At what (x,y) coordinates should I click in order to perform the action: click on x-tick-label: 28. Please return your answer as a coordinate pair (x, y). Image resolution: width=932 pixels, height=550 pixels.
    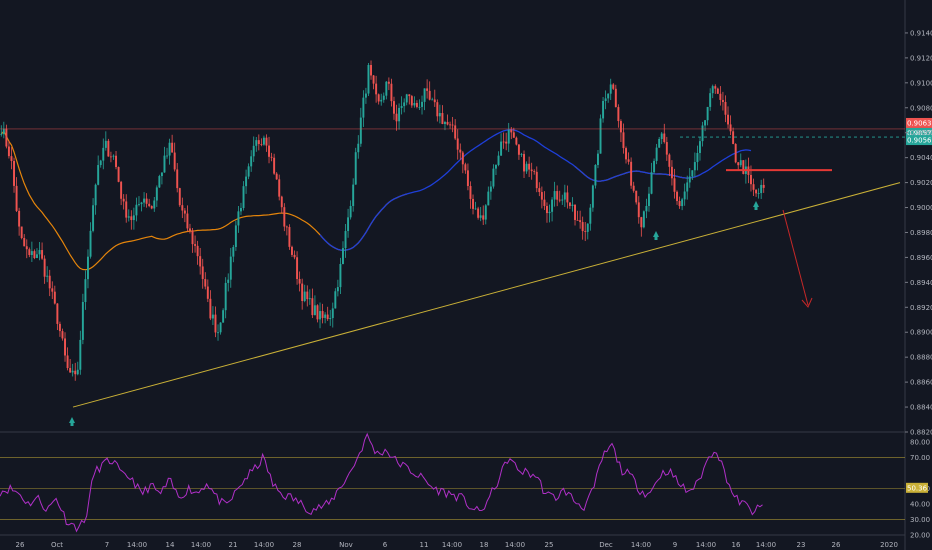
    Looking at the image, I should click on (297, 545).